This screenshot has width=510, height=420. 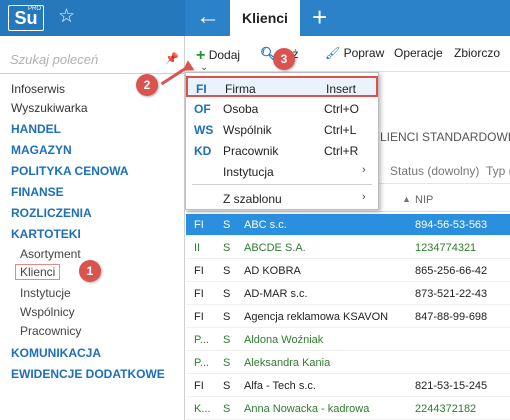 I want to click on sidebar-item-komunikacja: KOMUNIKACJA, so click(x=56, y=353).